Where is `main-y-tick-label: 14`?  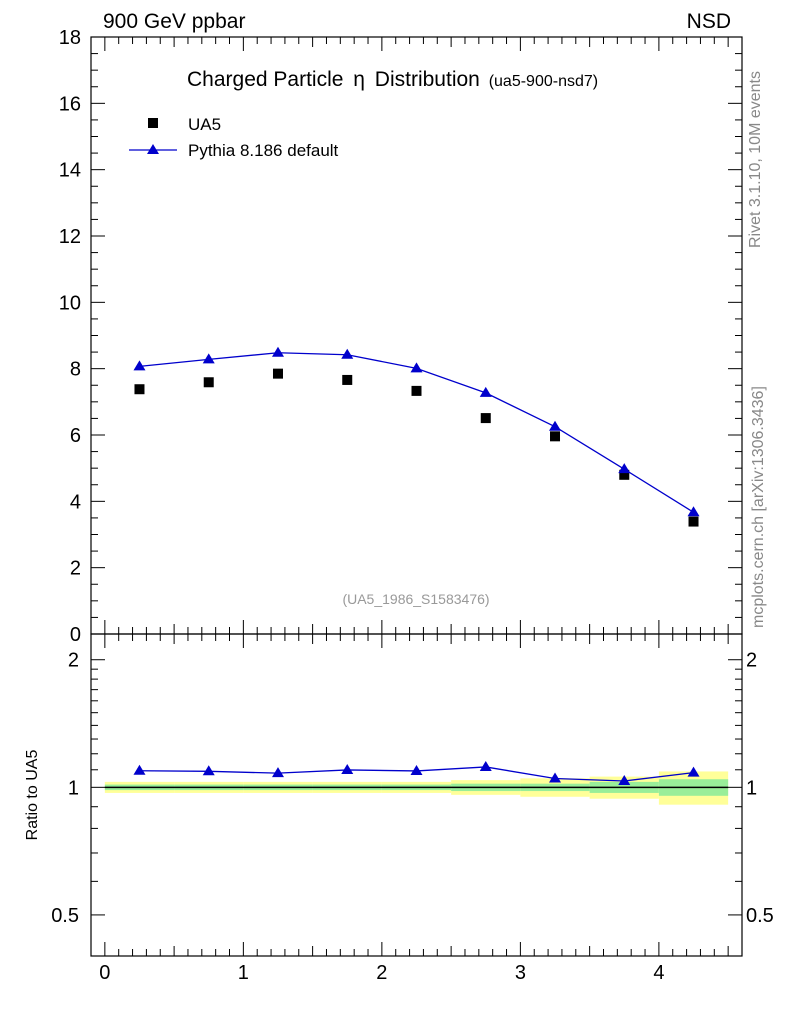
main-y-tick-label: 14 is located at coordinates (70, 171).